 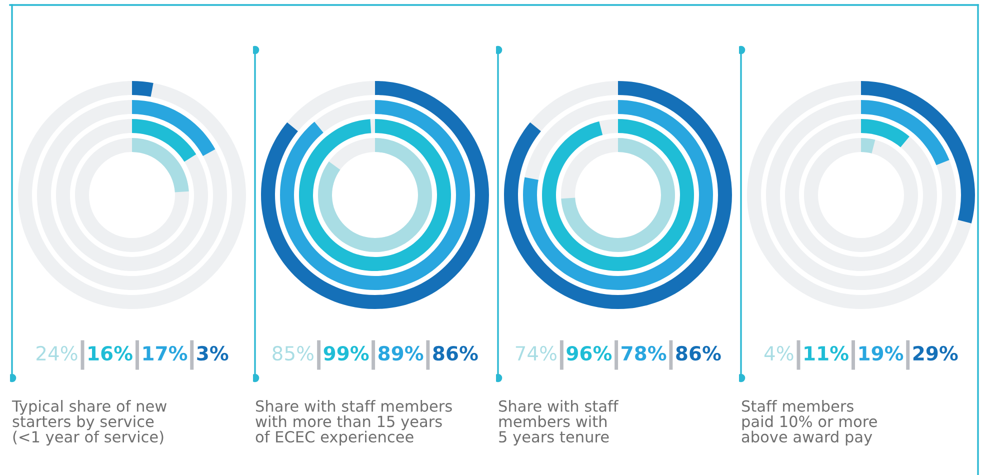 What do you see at coordinates (826, 353) in the screenshot?
I see `data-label: 11%` at bounding box center [826, 353].